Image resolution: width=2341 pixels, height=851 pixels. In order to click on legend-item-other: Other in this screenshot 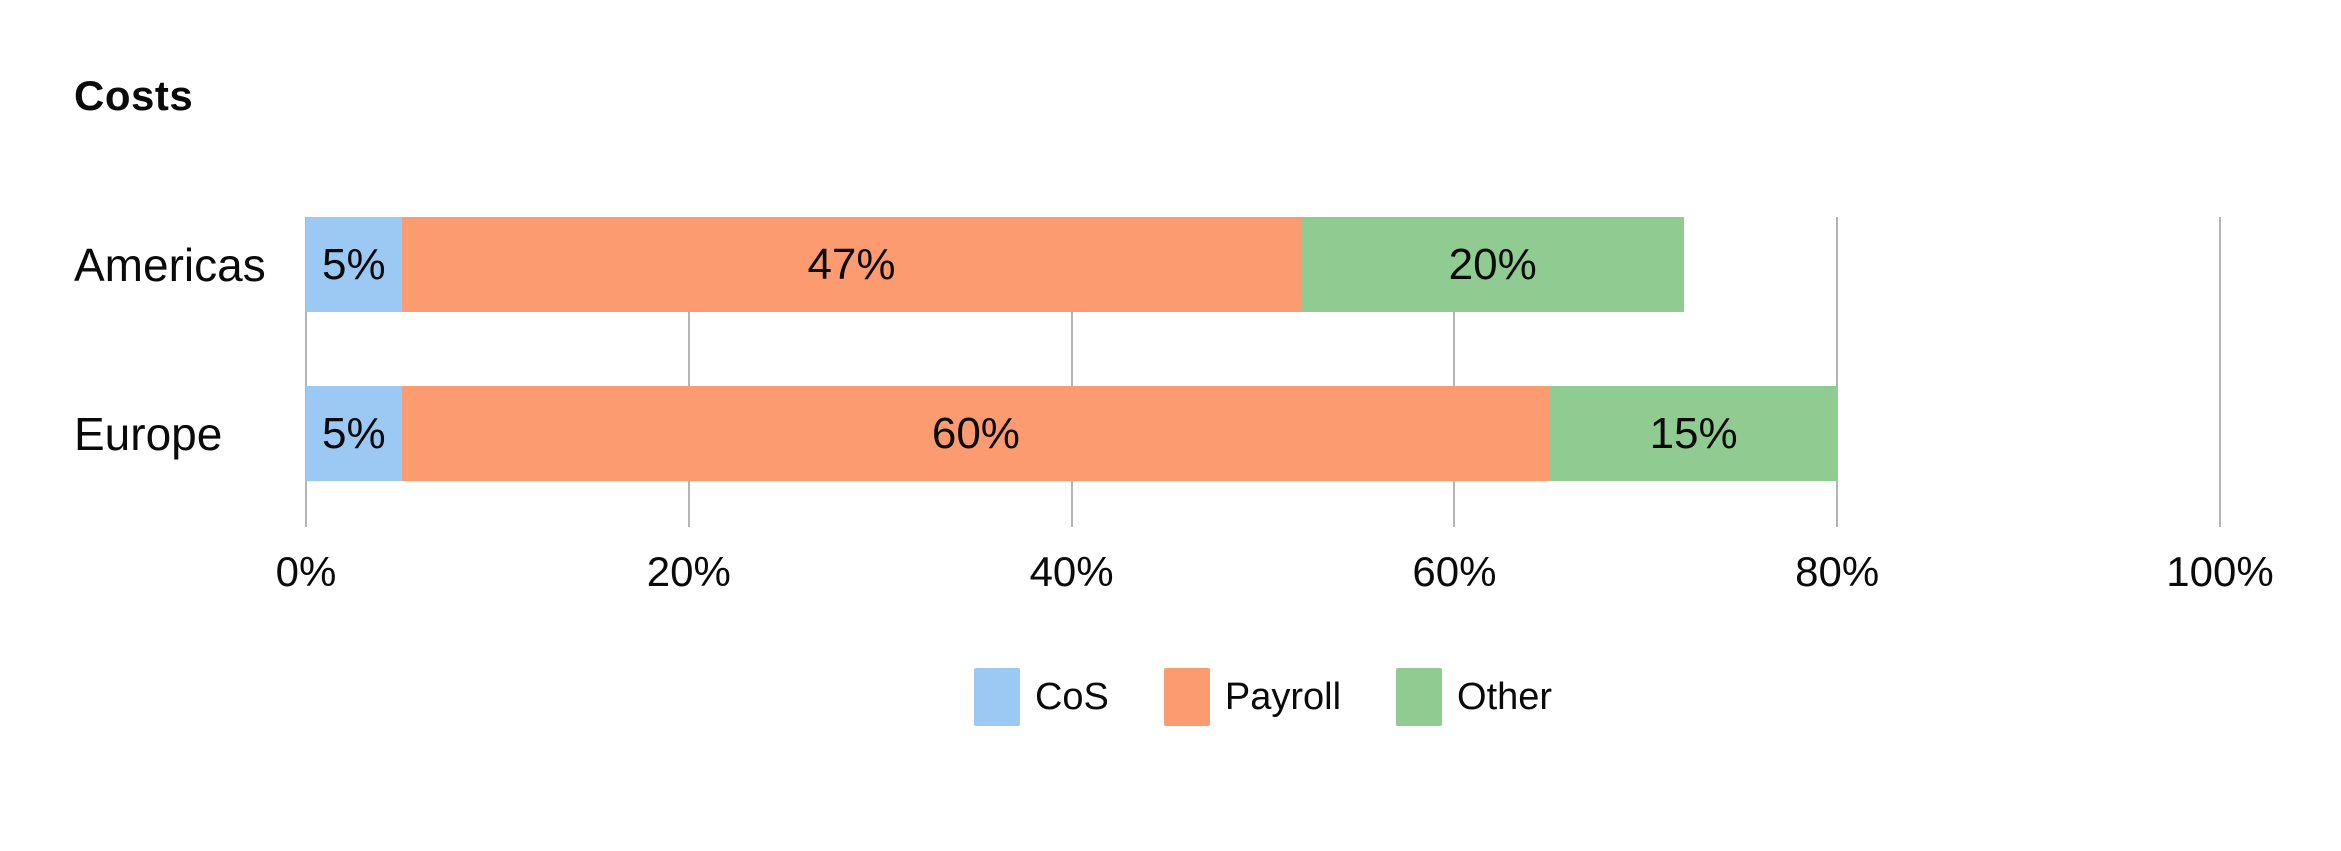, I will do `click(1474, 697)`.